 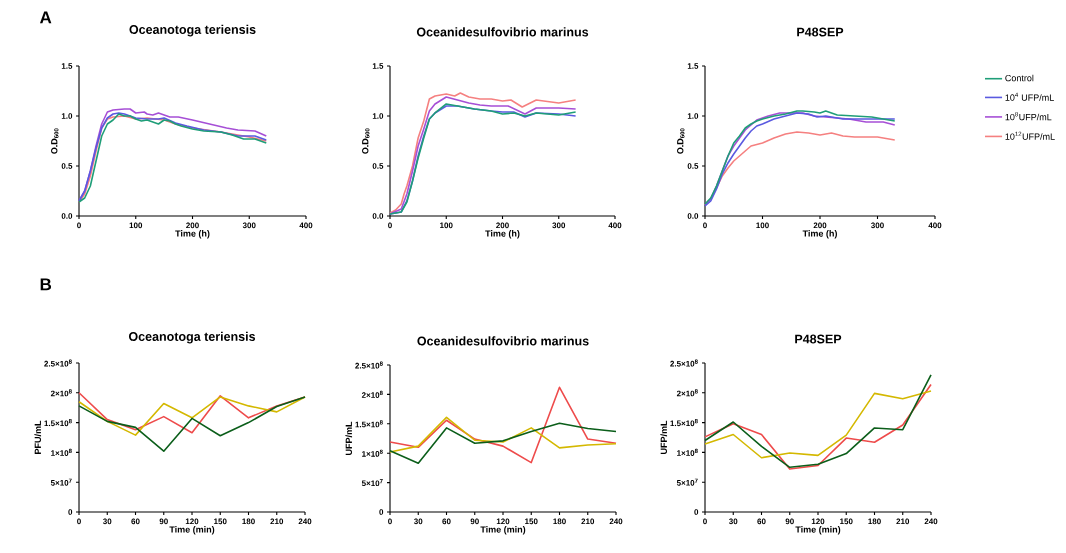 I want to click on y-axis-title: PFU/mL, so click(x=38, y=437).